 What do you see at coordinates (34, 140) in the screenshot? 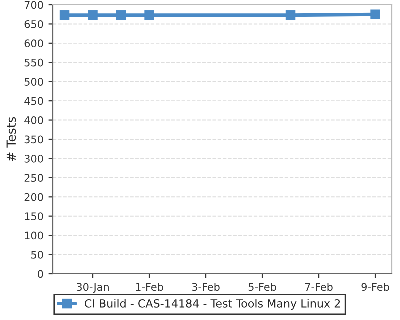
I see `y-tick-label: 350` at bounding box center [34, 140].